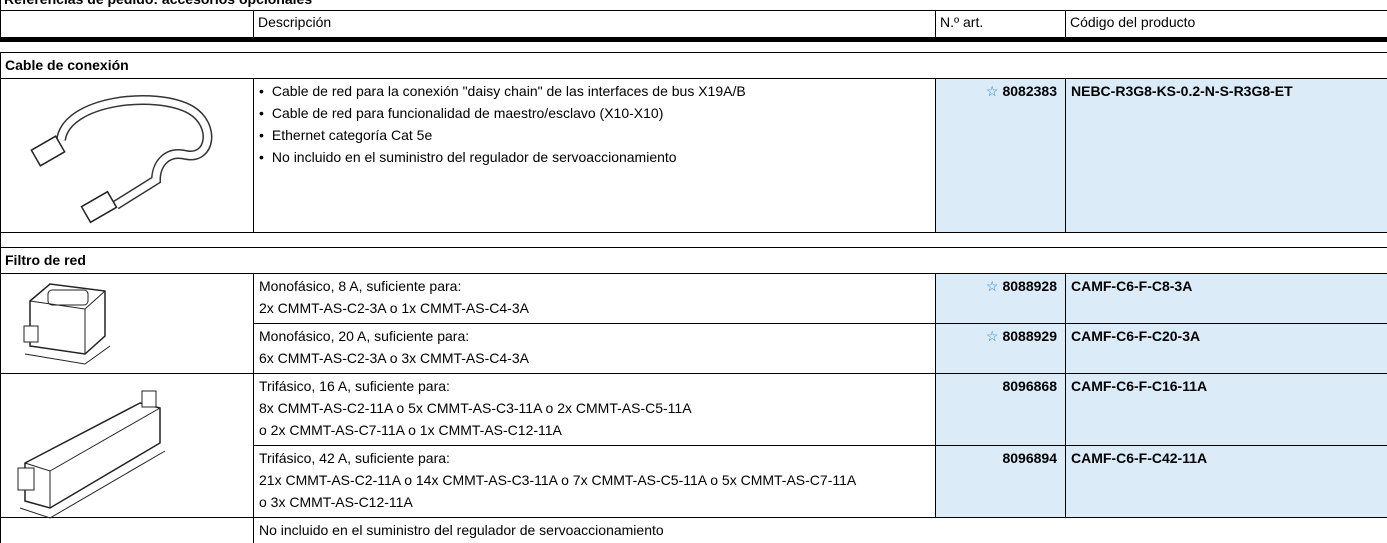  I want to click on description-text: Monofásico, 8 A, suficiente para:, so click(360, 286).